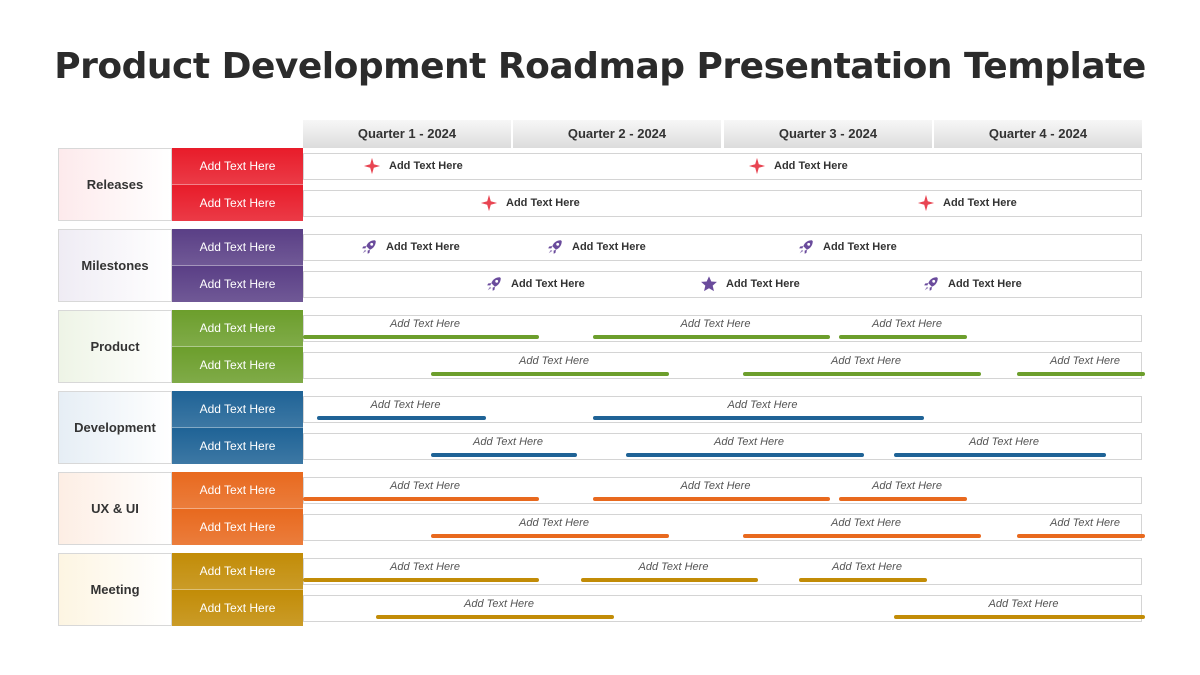 Image resolution: width=1200 pixels, height=675 pixels. Describe the element at coordinates (115, 184) in the screenshot. I see `category-releases: Releases` at that location.